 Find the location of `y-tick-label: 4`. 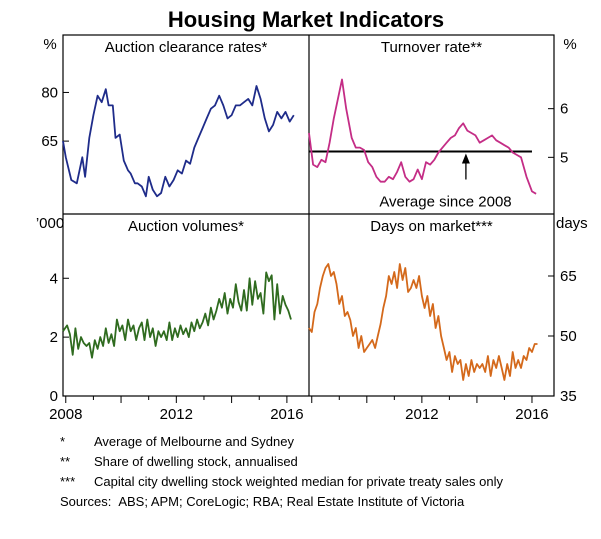

y-tick-label: 4 is located at coordinates (54, 278).